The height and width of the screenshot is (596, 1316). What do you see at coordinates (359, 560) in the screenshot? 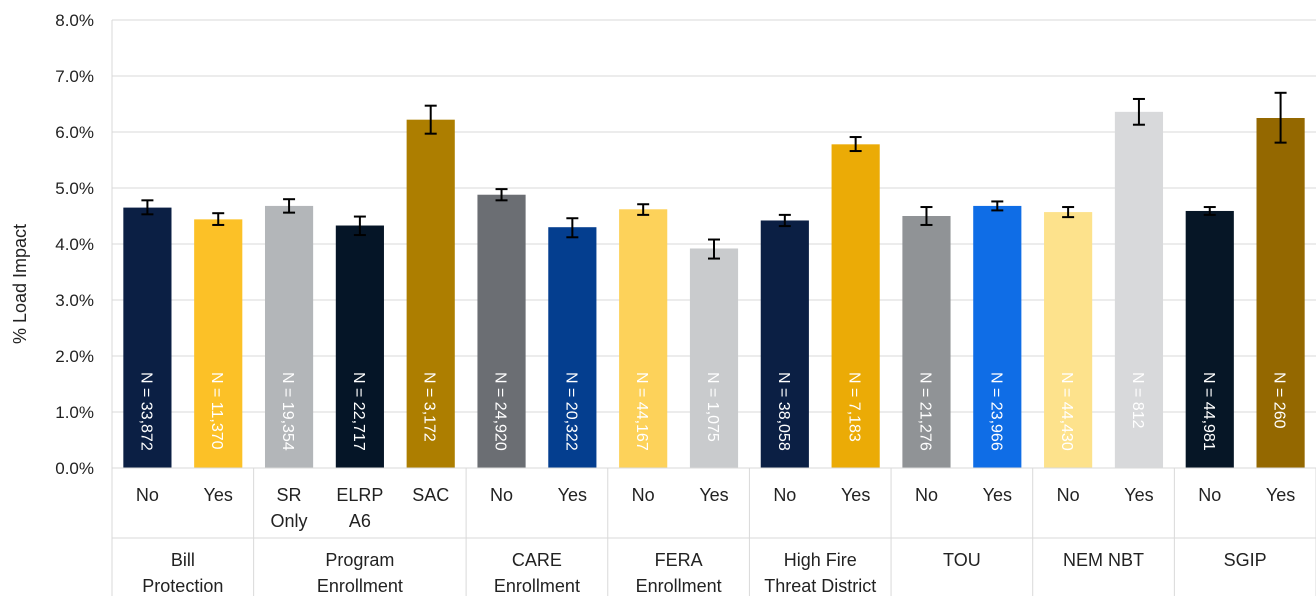
I see `group-label: Program` at bounding box center [359, 560].